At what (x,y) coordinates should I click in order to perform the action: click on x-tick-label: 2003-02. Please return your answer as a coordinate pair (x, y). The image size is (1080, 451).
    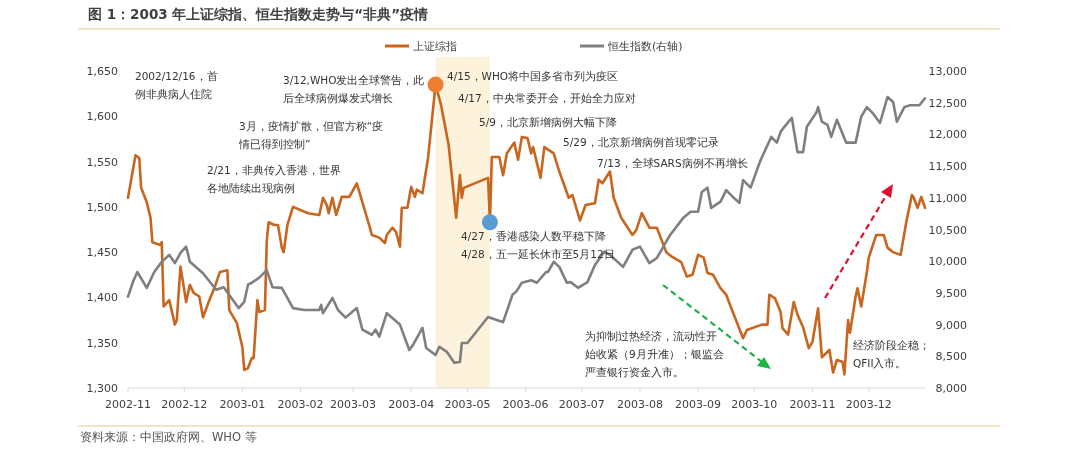
    Looking at the image, I should click on (300, 404).